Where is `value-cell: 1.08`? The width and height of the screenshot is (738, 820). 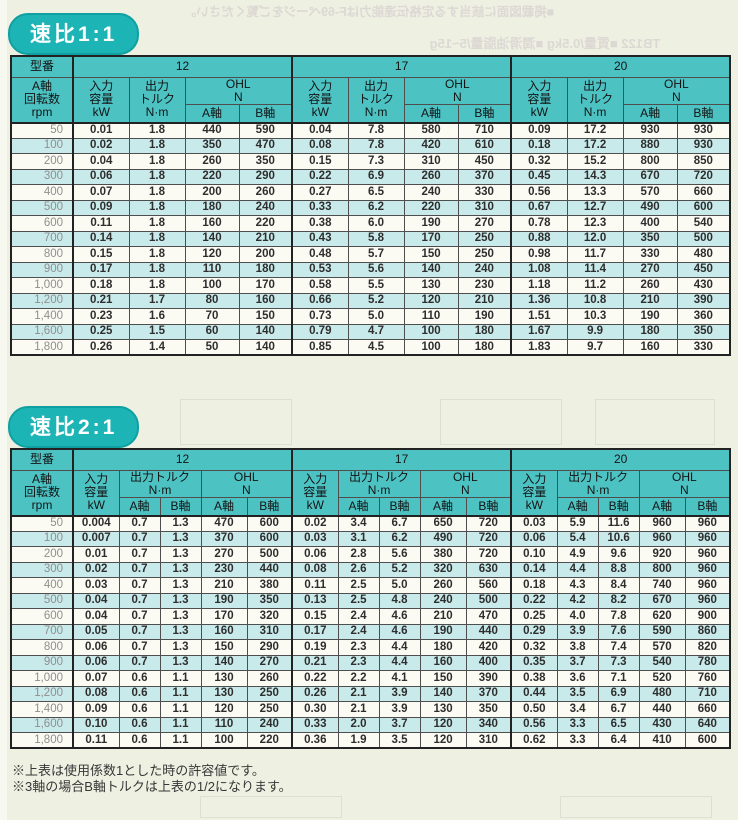 value-cell: 1.08 is located at coordinates (539, 270).